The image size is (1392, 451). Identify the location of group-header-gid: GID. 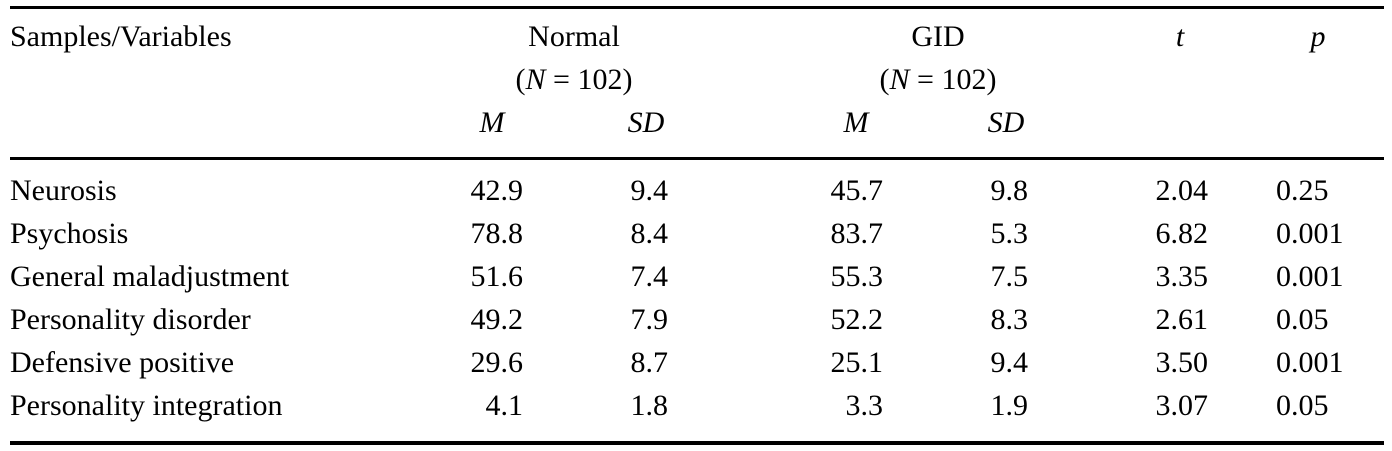
(938, 36).